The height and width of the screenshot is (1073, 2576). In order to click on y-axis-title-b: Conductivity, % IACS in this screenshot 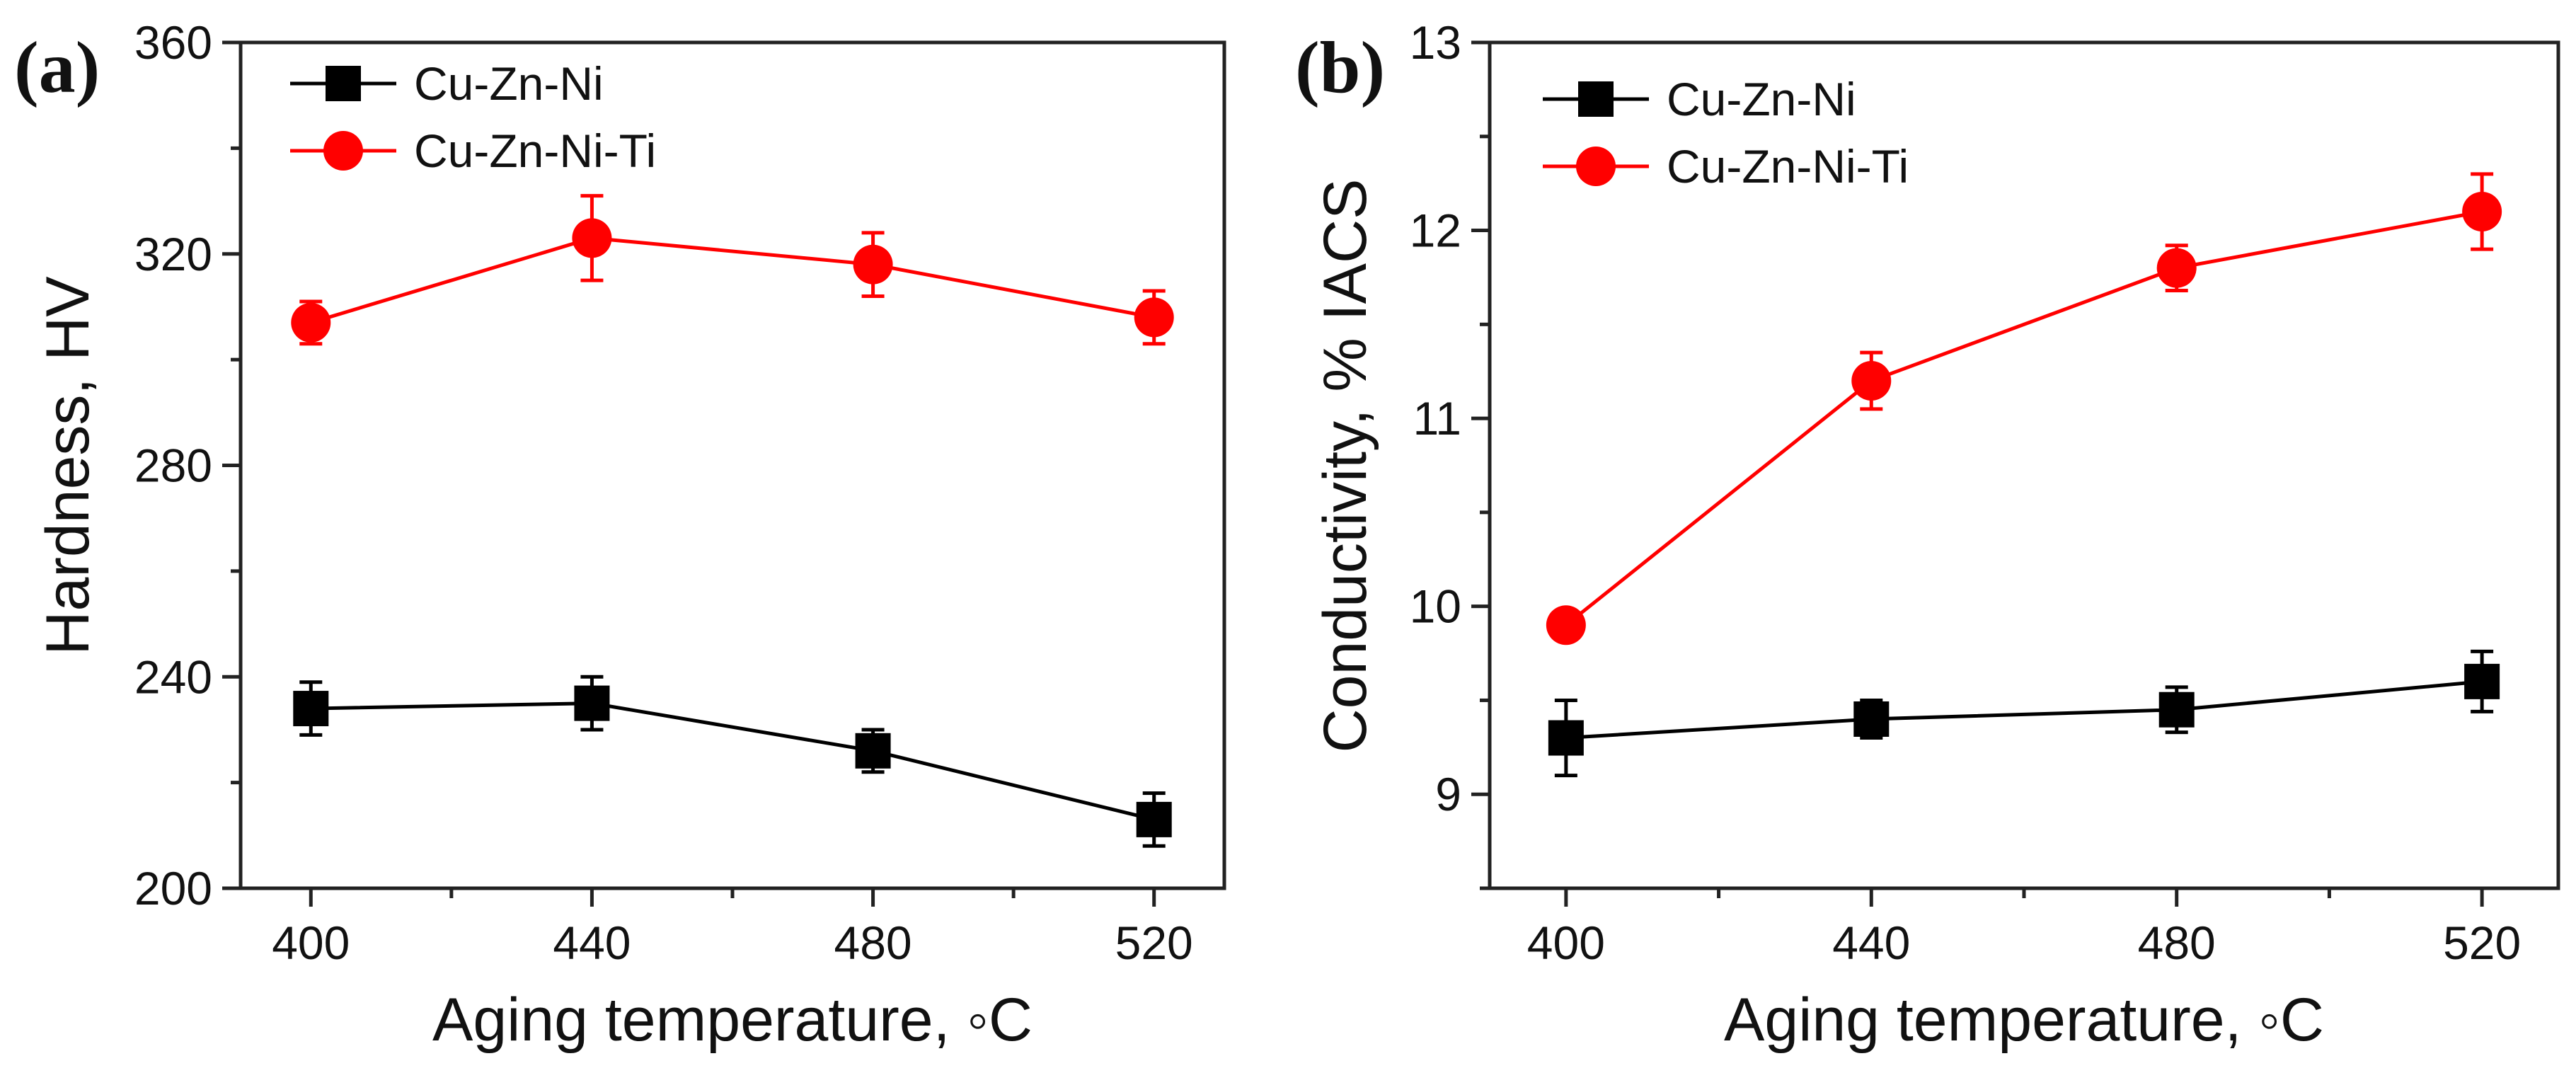, I will do `click(1345, 466)`.